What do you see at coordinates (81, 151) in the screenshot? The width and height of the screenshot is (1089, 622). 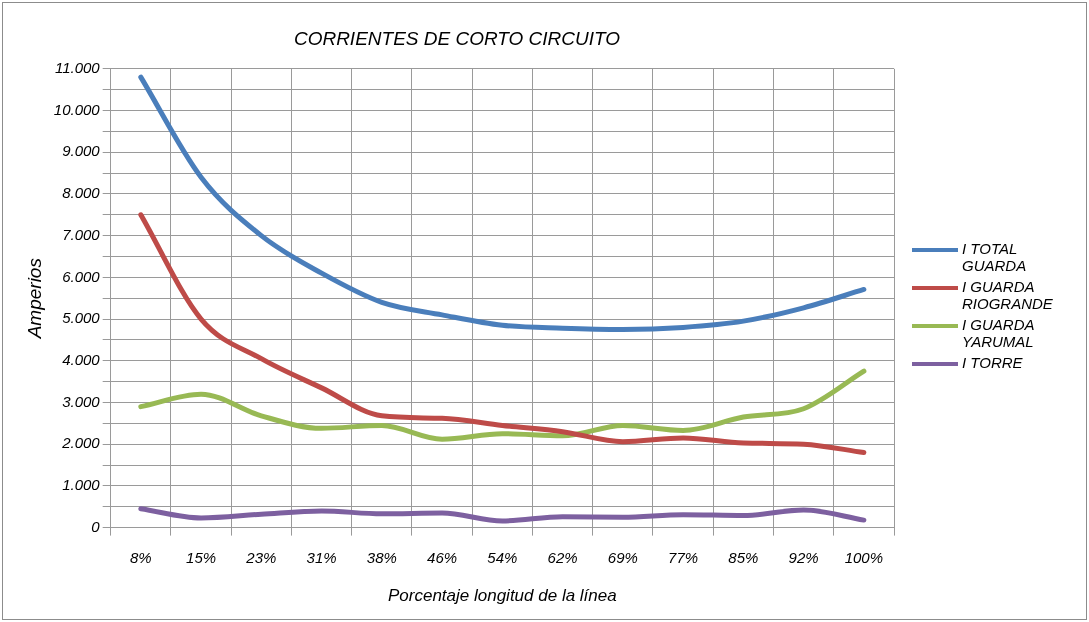 I see `y-tick-label: 9.000` at bounding box center [81, 151].